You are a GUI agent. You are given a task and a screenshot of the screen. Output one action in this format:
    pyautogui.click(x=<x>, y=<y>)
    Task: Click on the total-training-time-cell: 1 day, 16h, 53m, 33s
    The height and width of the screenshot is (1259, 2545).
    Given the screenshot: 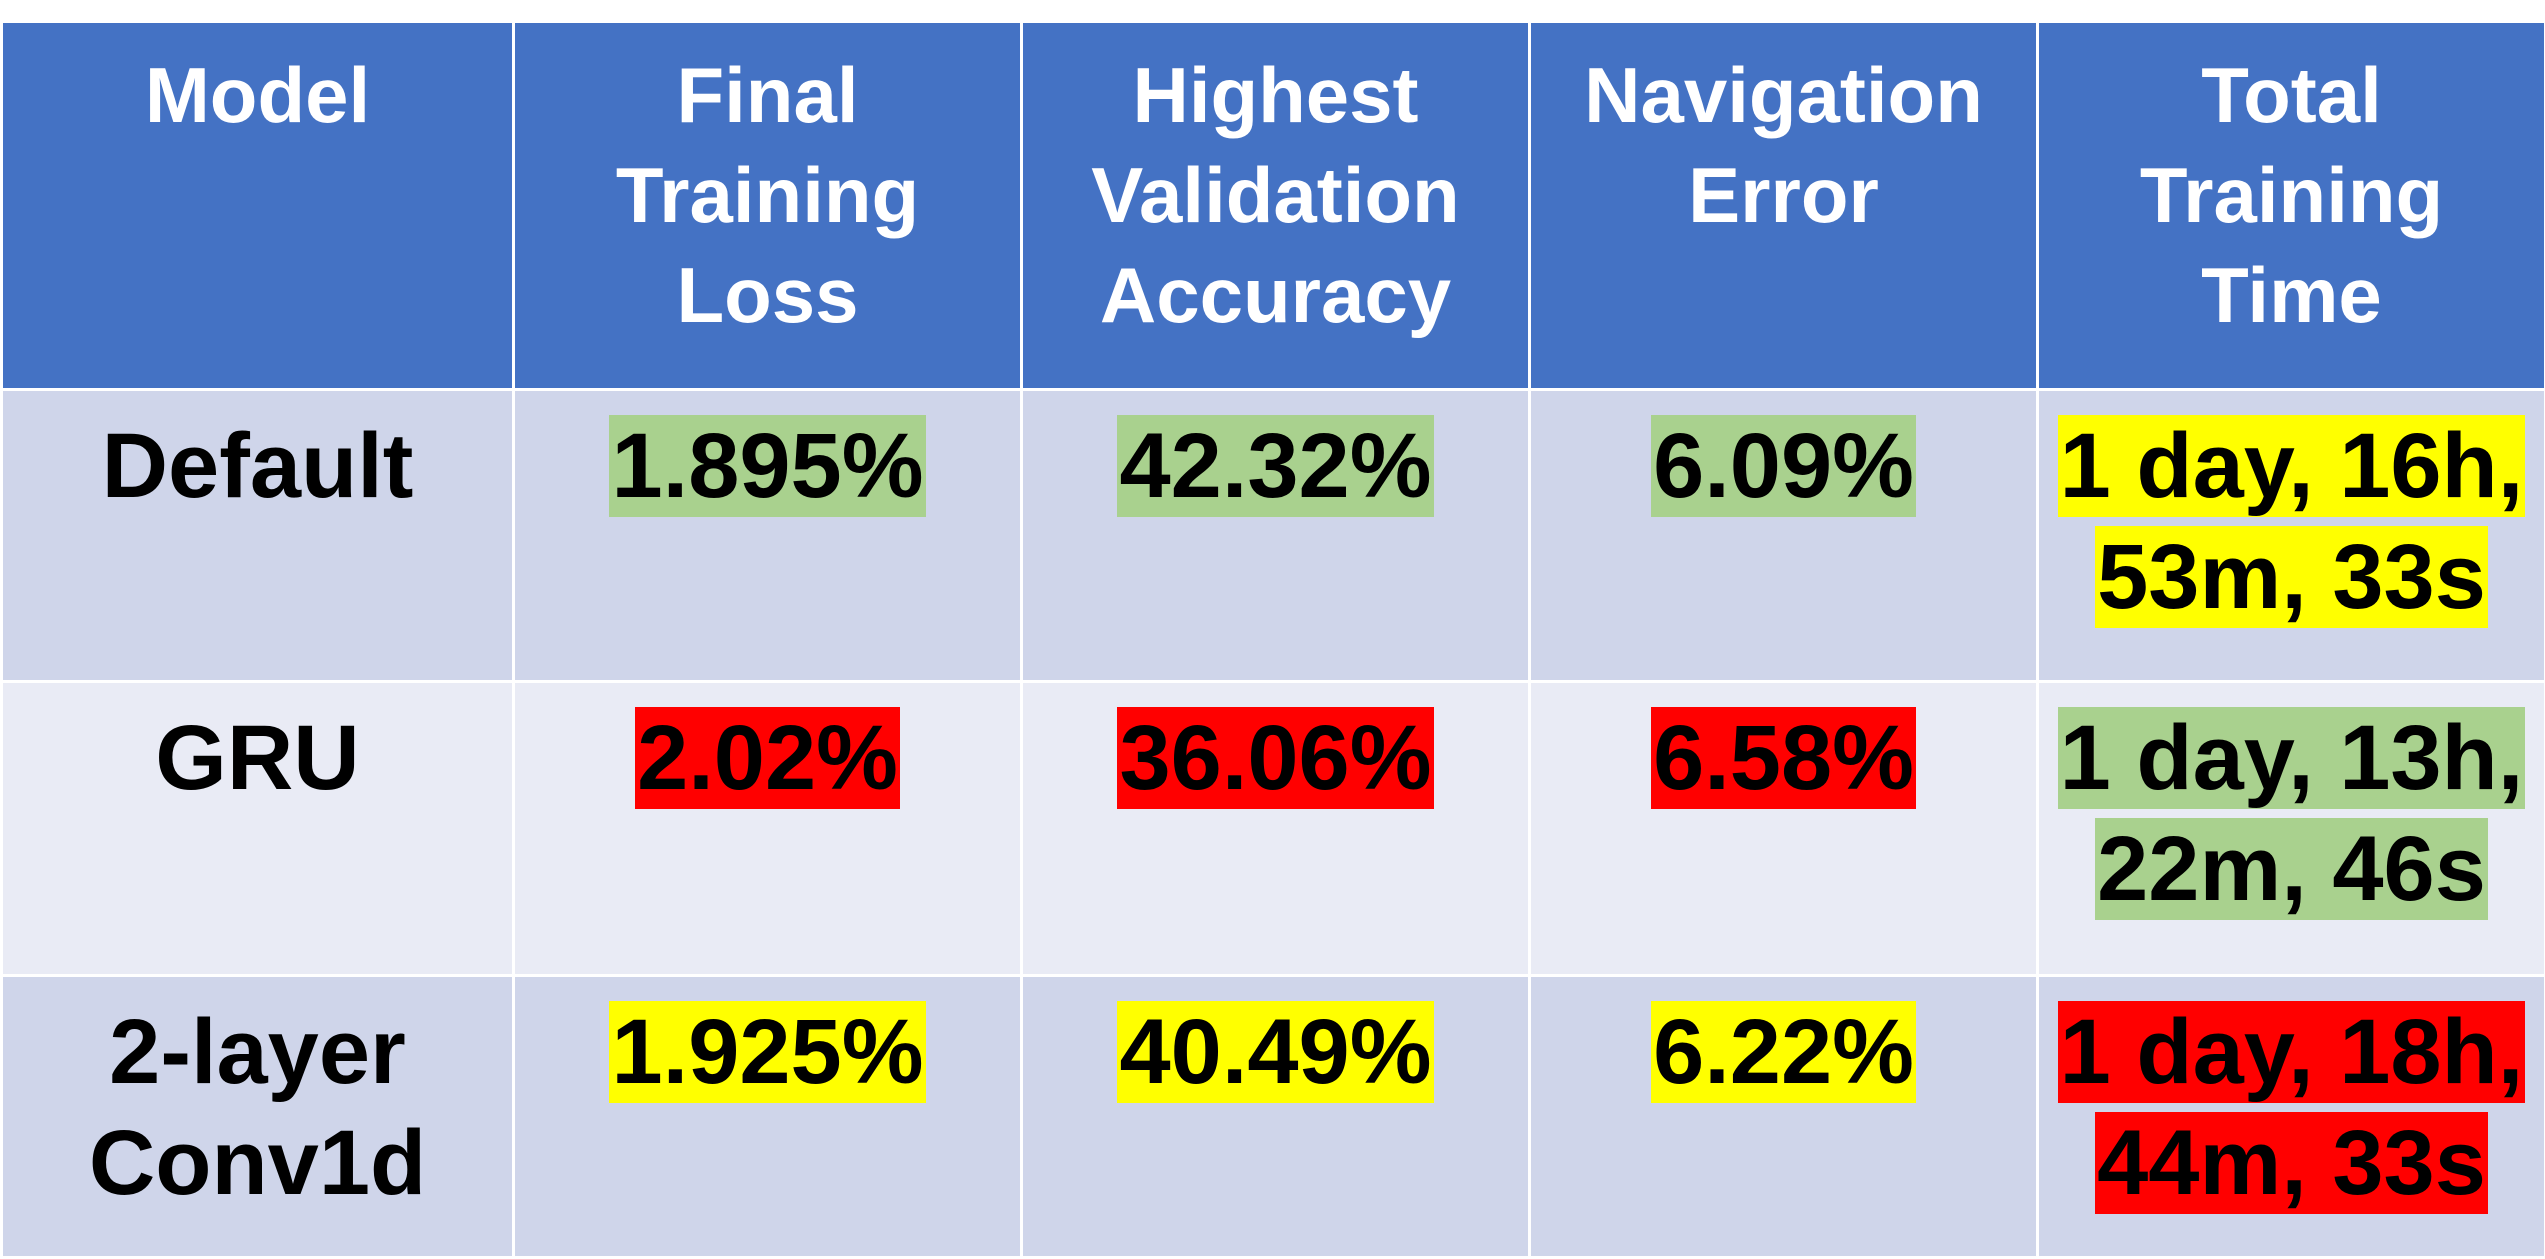 What is the action you would take?
    pyautogui.click(x=2291, y=536)
    